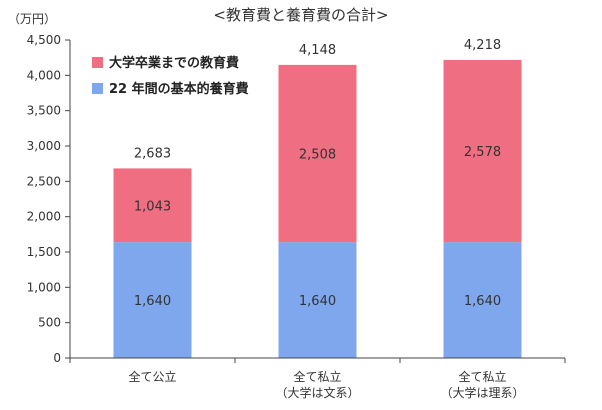  Describe the element at coordinates (44, 252) in the screenshot. I see `y-tick-label: 1,500` at that location.